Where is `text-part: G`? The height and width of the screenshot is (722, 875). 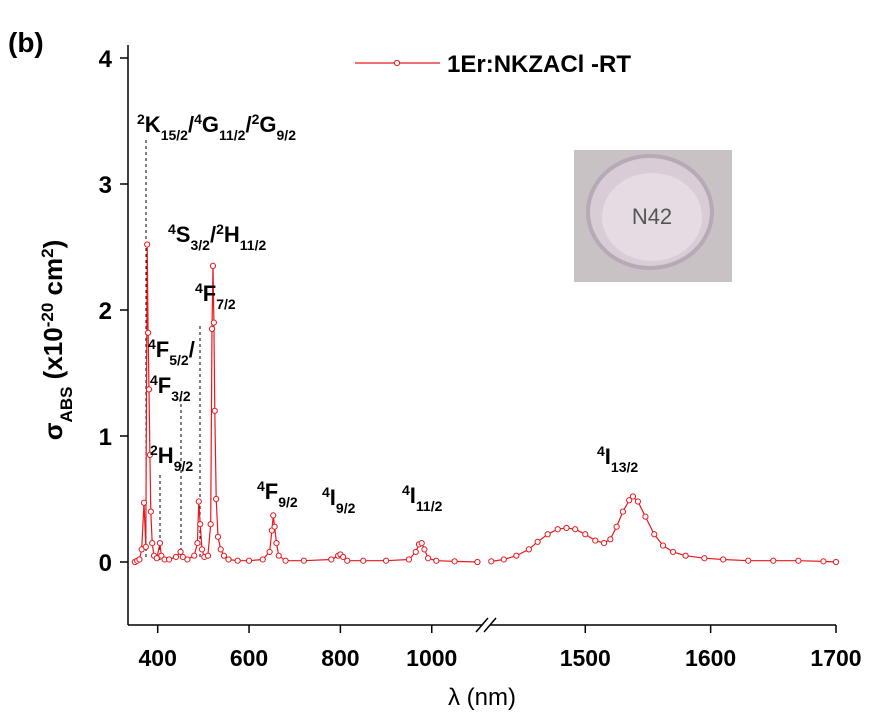 text-part: G is located at coordinates (267, 124).